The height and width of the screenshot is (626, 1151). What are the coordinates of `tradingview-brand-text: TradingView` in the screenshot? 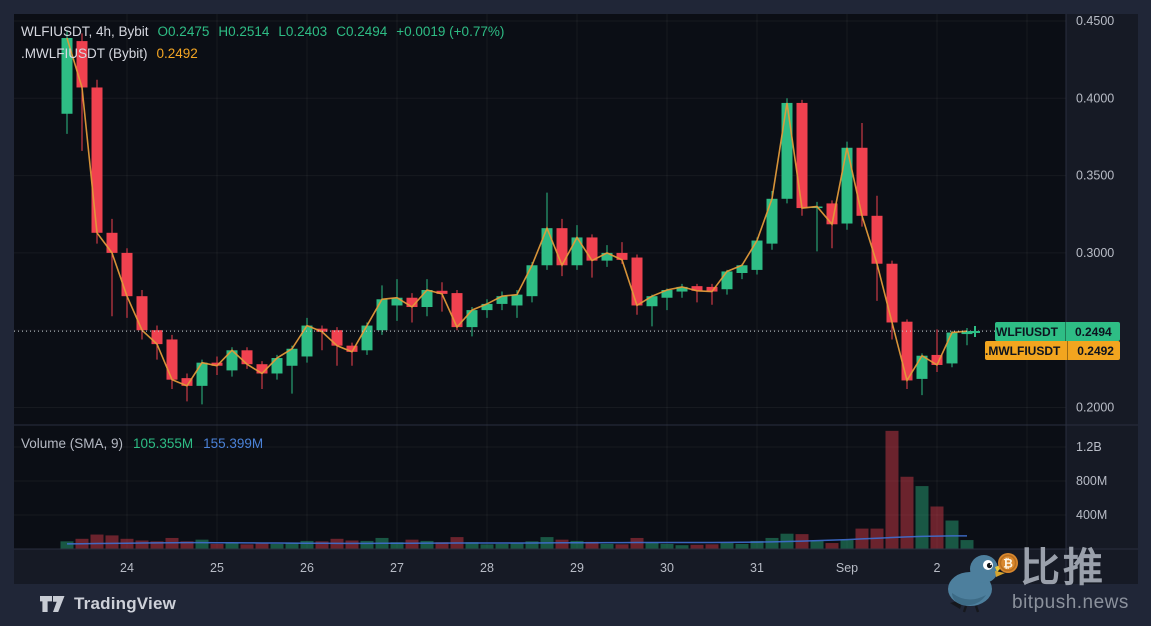 It's located at (125, 603).